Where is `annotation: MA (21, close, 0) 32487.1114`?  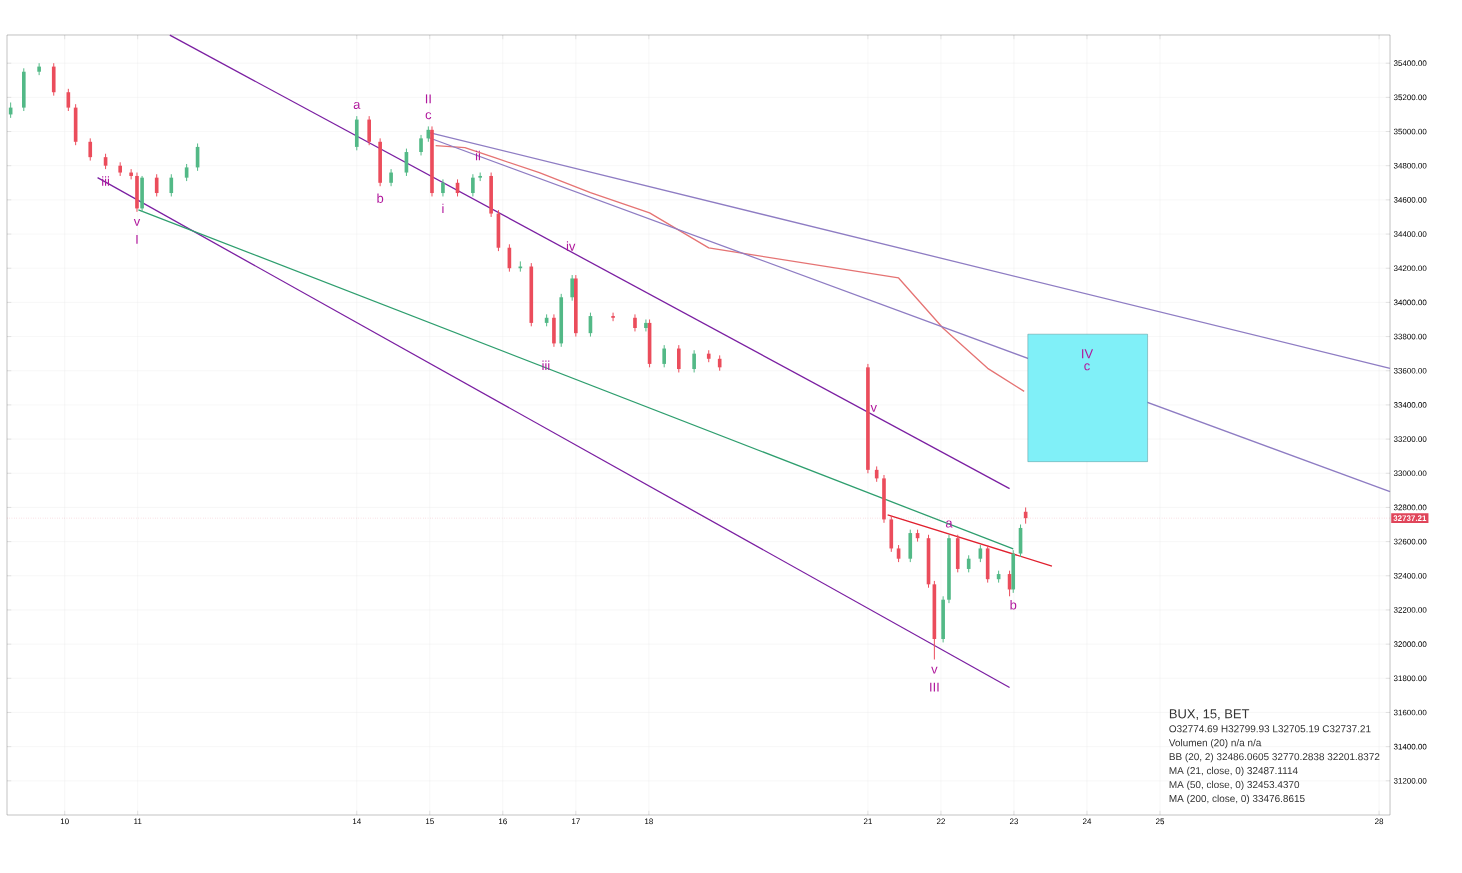 annotation: MA (21, close, 0) 32487.1114 is located at coordinates (1233, 771).